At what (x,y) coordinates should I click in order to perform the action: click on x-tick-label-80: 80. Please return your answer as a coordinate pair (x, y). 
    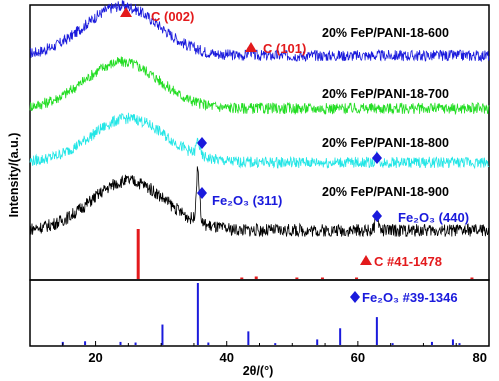
    Looking at the image, I should click on (480, 357).